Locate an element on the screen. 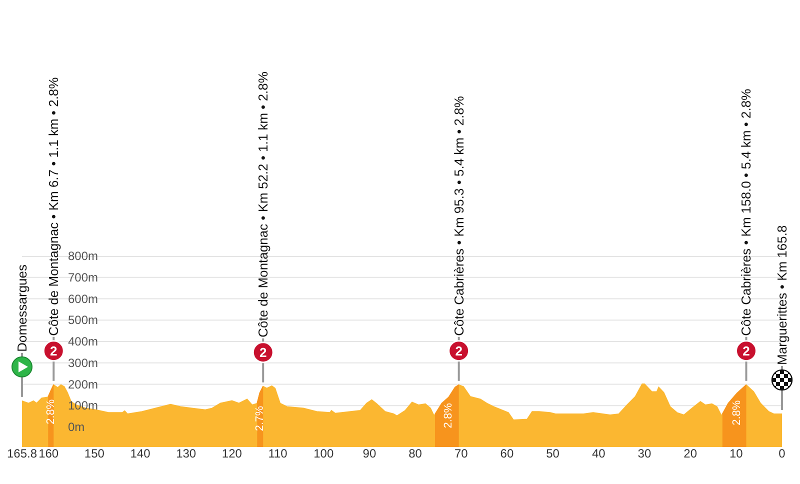 The height and width of the screenshot is (484, 800). y-tick-label: 200m is located at coordinates (83, 384).